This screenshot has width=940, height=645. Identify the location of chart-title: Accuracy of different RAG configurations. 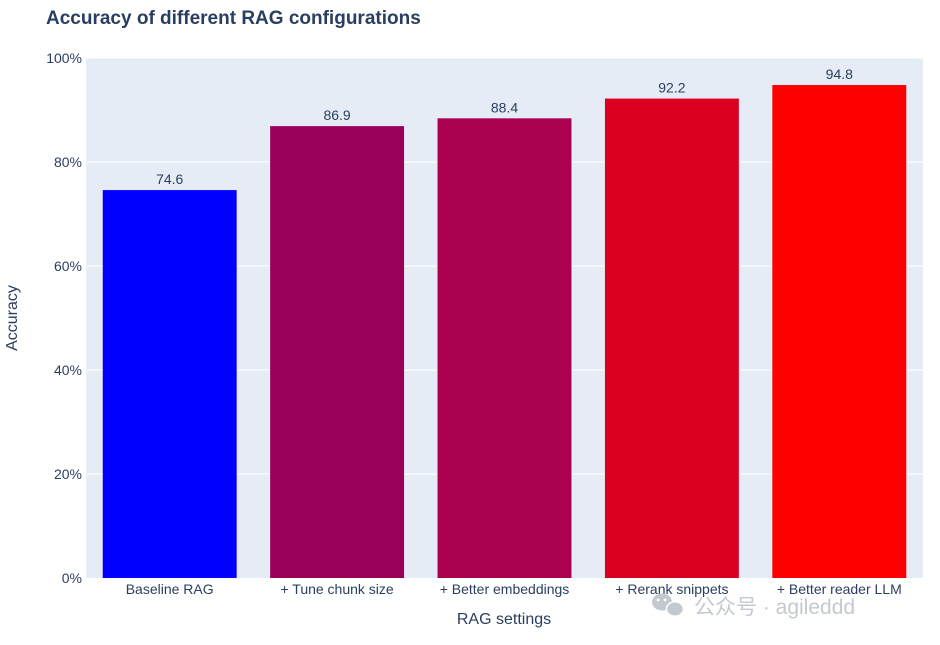
(233, 18).